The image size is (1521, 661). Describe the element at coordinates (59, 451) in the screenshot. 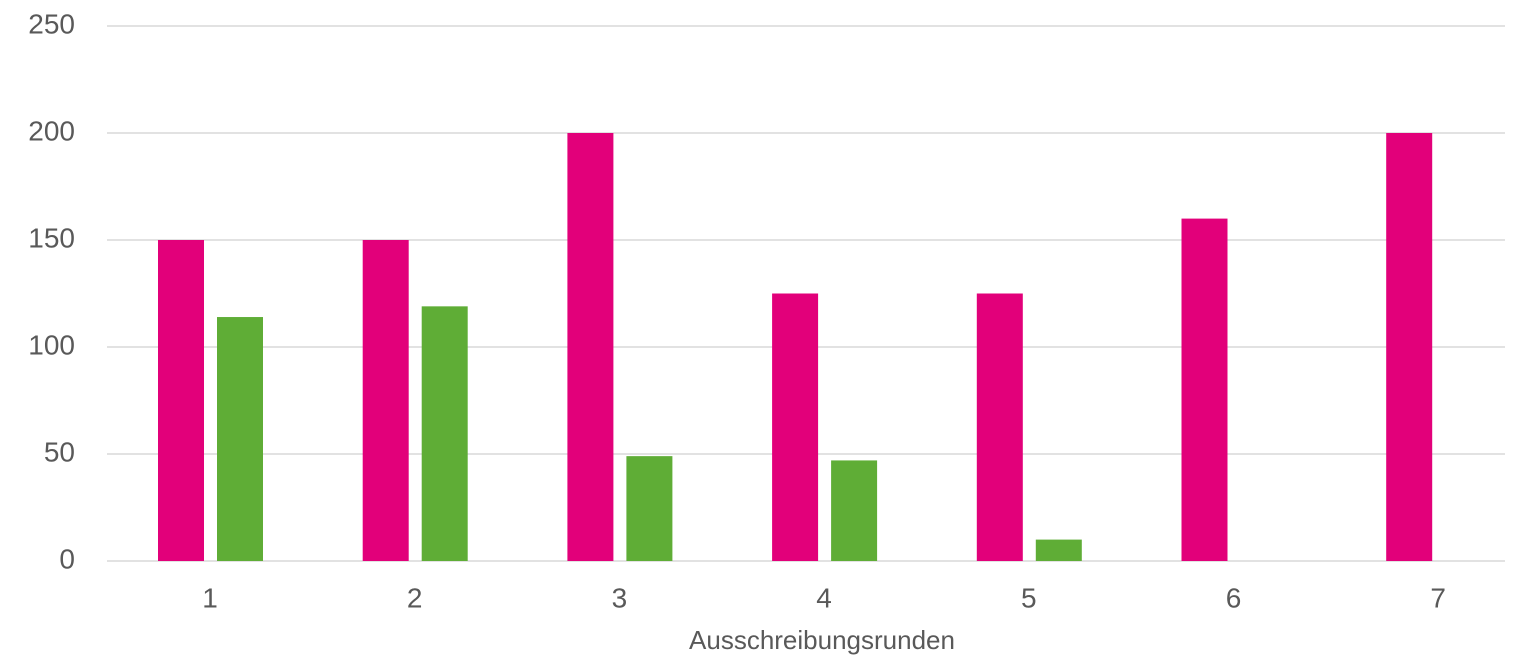

I see `y-tick-label: 50` at that location.